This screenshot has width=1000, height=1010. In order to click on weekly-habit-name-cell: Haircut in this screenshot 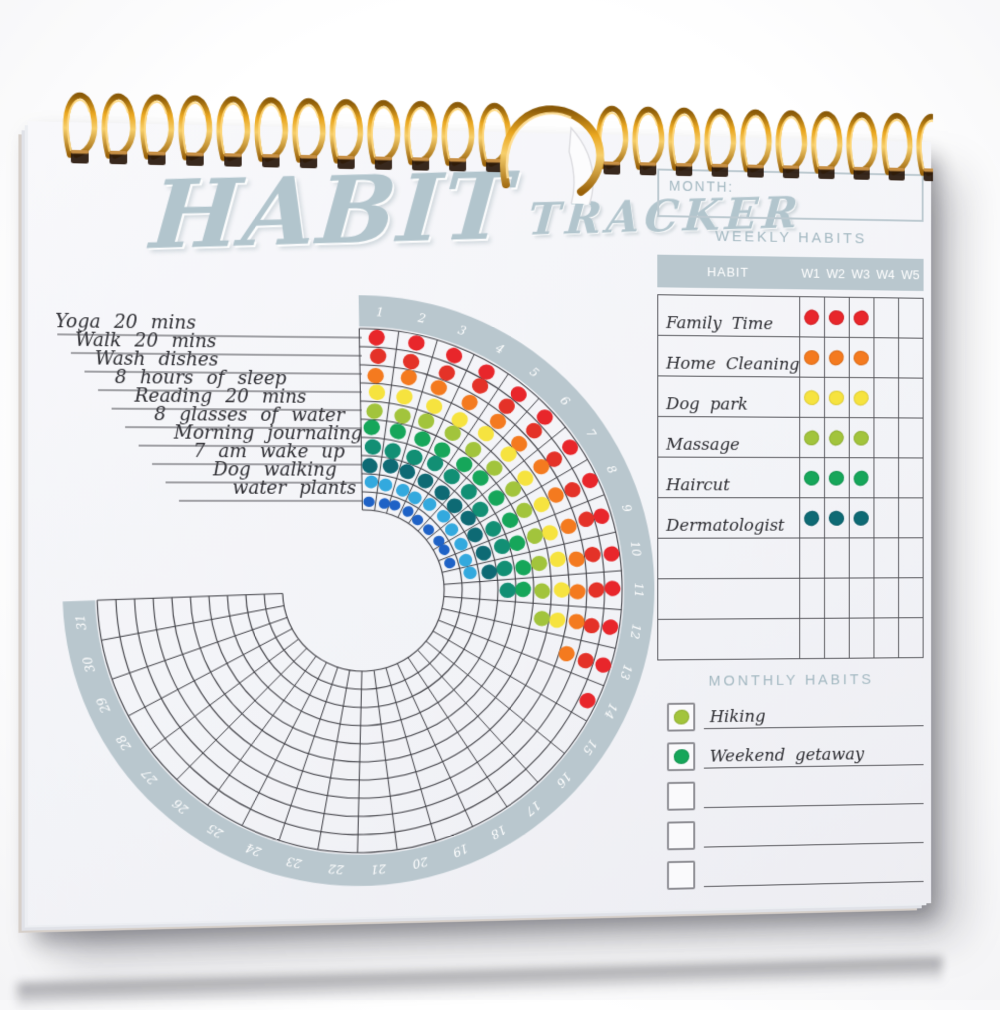, I will do `click(728, 478)`.